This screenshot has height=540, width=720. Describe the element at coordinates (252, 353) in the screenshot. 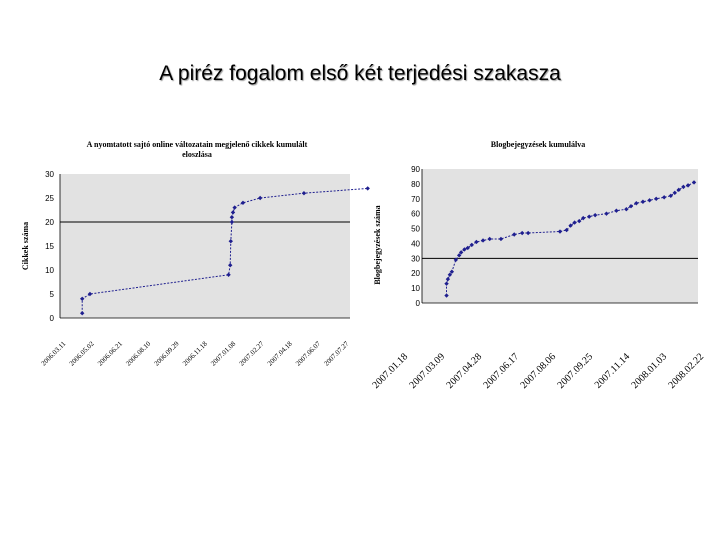

I see `x-tick-label: 2007.02.27` at that location.